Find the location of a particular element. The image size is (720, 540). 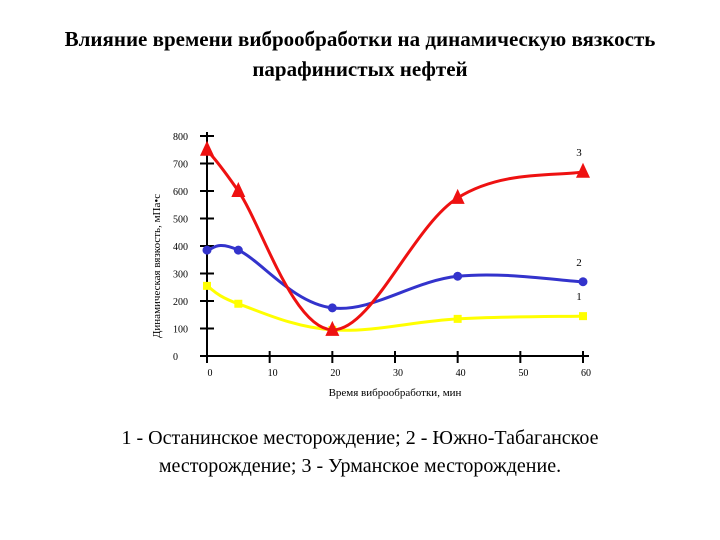

y-tick-label: 400 is located at coordinates (180, 247).